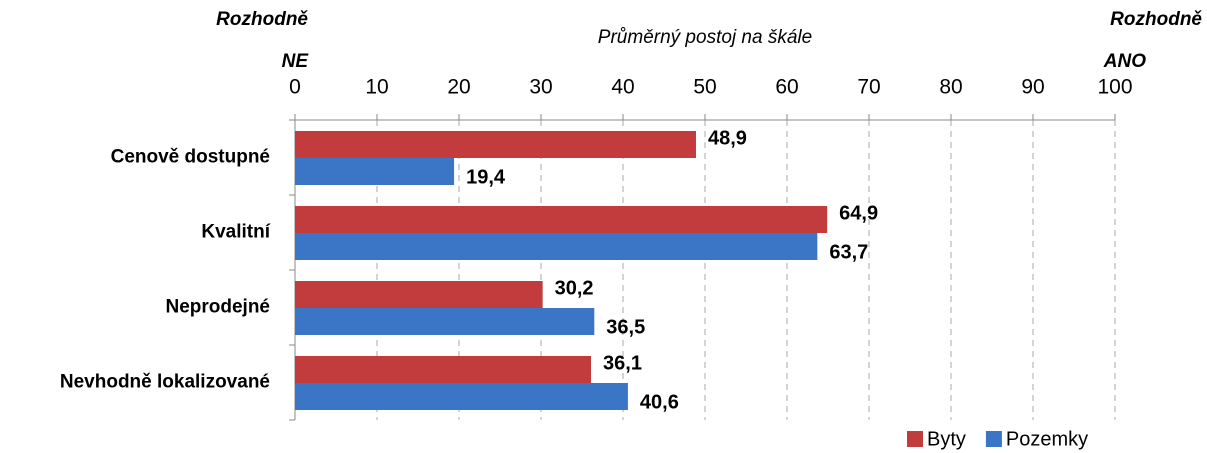 Image resolution: width=1207 pixels, height=453 pixels. I want to click on category-label: Kvalitní, so click(235, 232).